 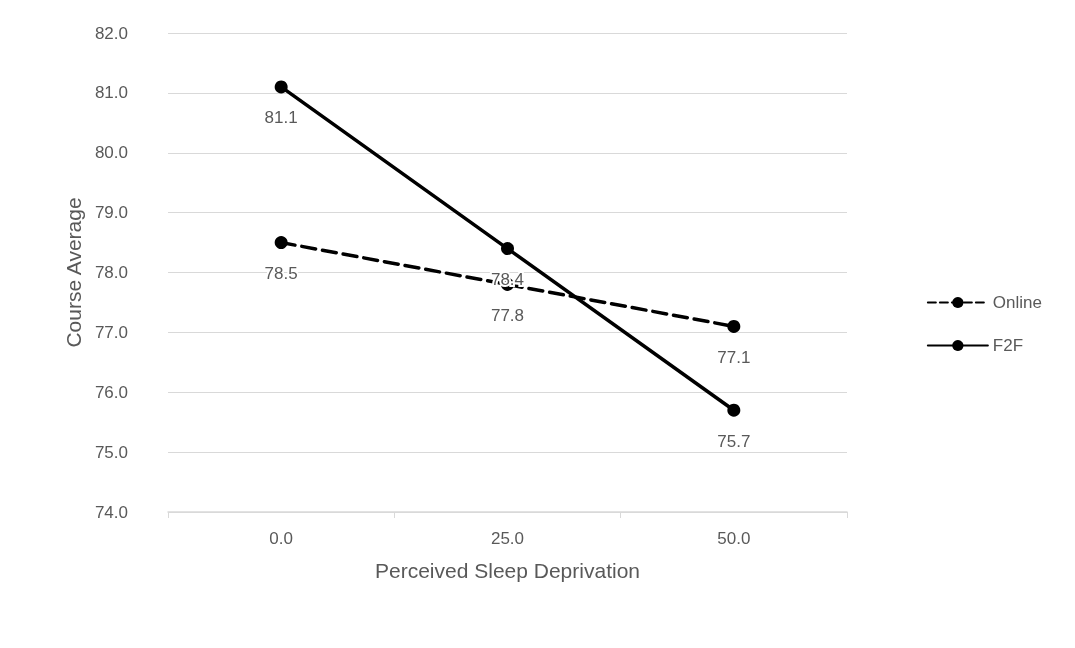 I want to click on y-tick-label: 75.0, so click(x=111, y=452).